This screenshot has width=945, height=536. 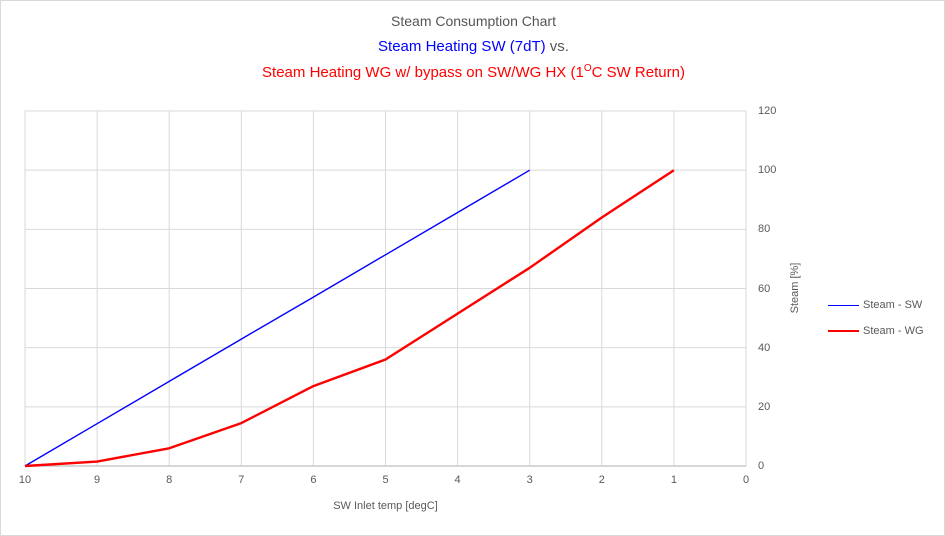 What do you see at coordinates (587, 68) in the screenshot?
I see `subtitle-wg-superscript: O` at bounding box center [587, 68].